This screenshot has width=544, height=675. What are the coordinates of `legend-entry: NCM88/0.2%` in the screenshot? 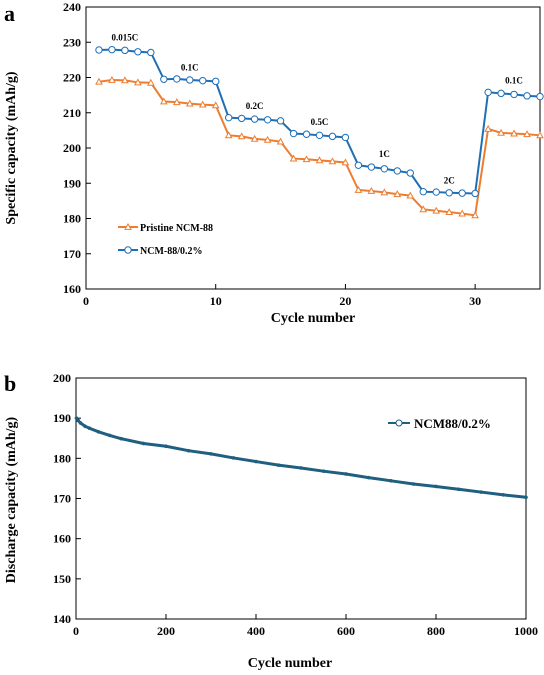 It's located at (452, 423).